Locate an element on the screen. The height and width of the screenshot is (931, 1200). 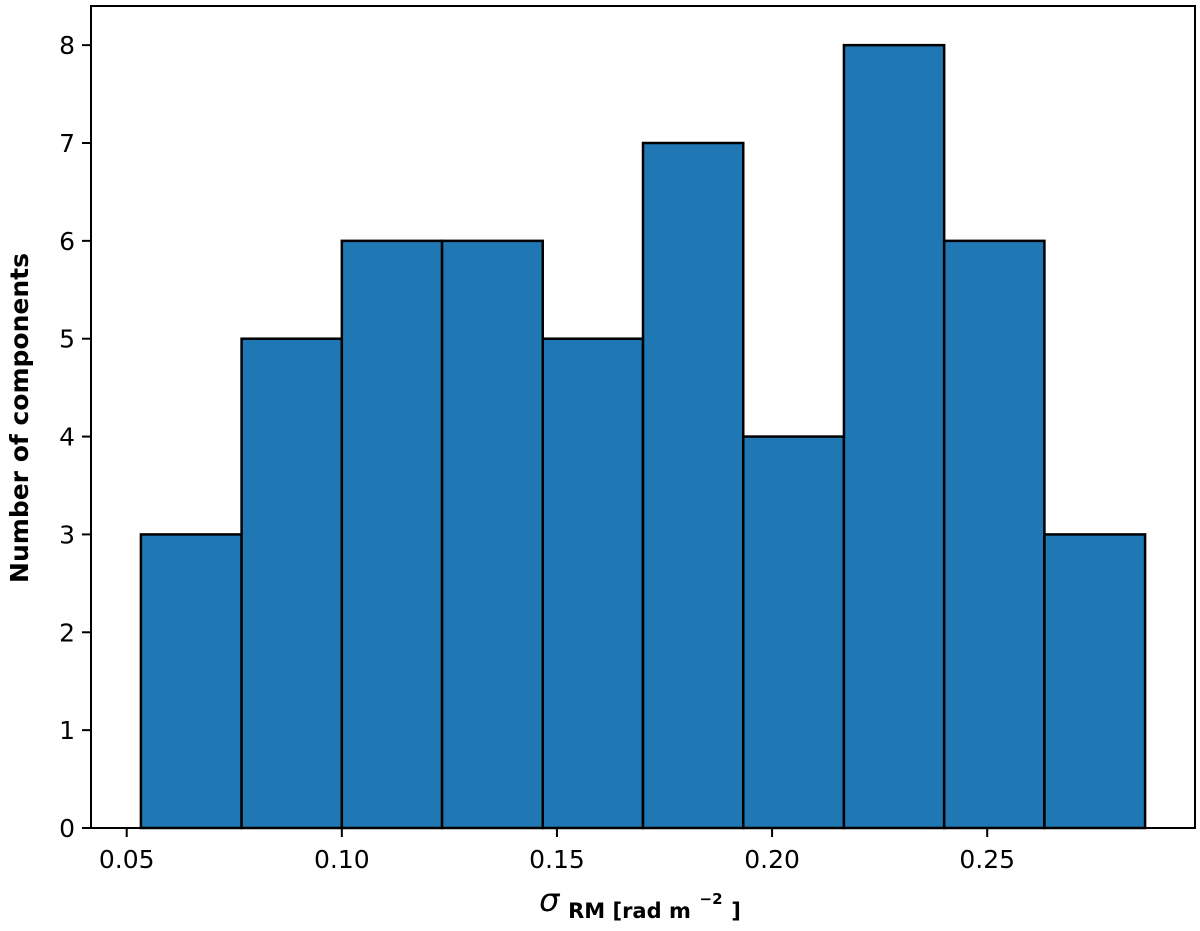
y-tick-label: 3 is located at coordinates (67, 534).